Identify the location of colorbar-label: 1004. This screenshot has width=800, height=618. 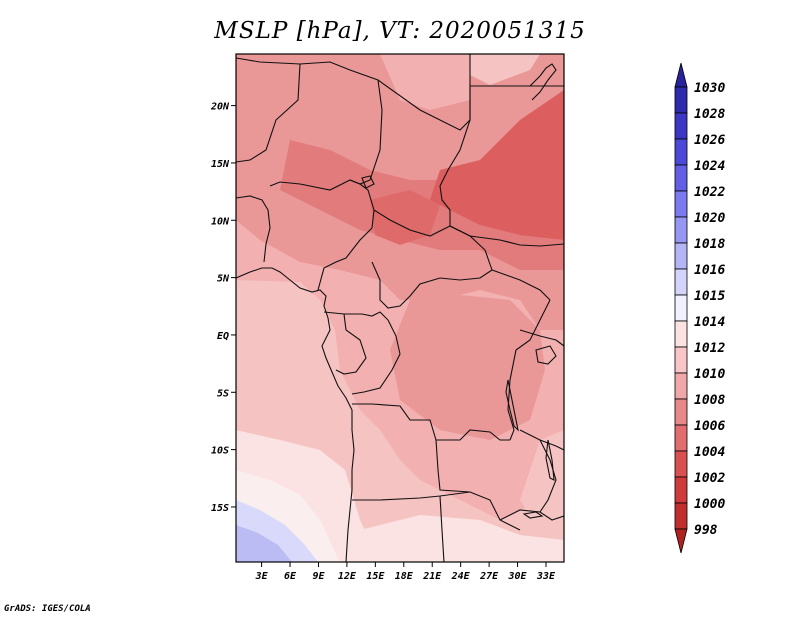
(709, 452).